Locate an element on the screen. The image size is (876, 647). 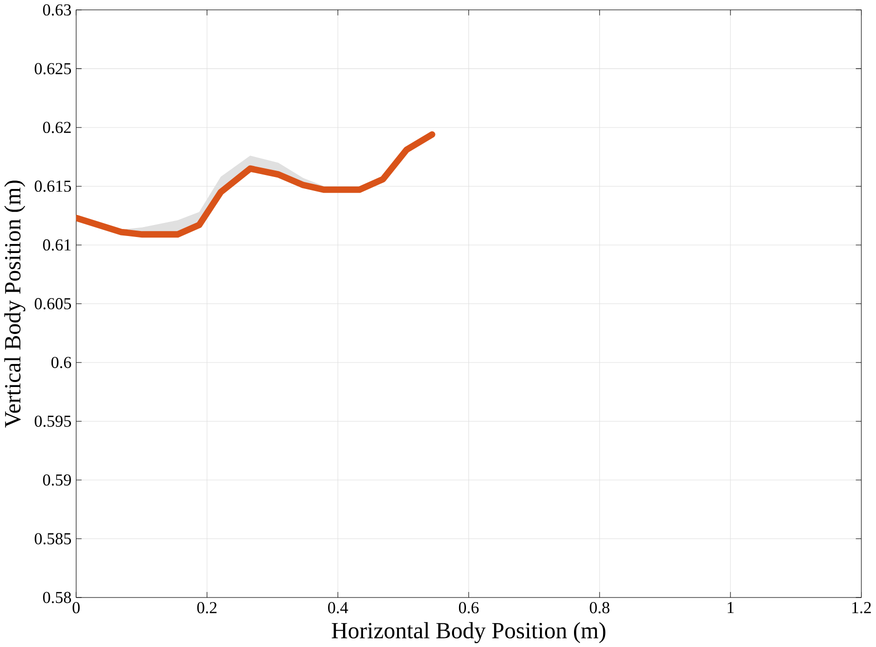
x-tick-label: 1 is located at coordinates (731, 607).